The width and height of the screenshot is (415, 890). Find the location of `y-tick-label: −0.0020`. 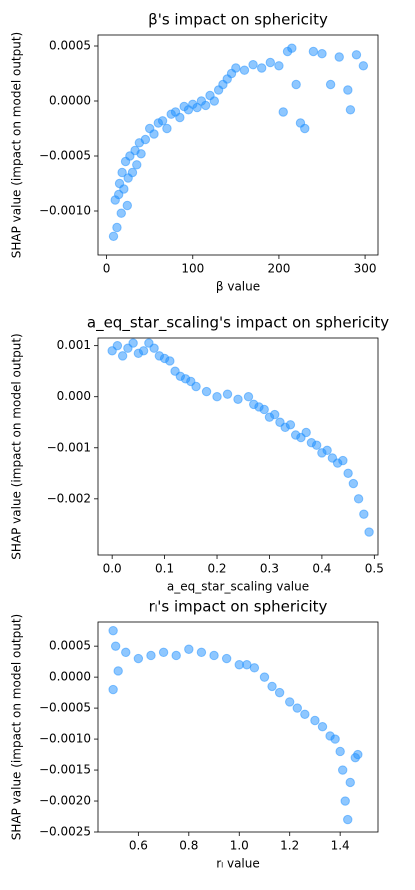

y-tick-label: −0.0020 is located at coordinates (65, 801).